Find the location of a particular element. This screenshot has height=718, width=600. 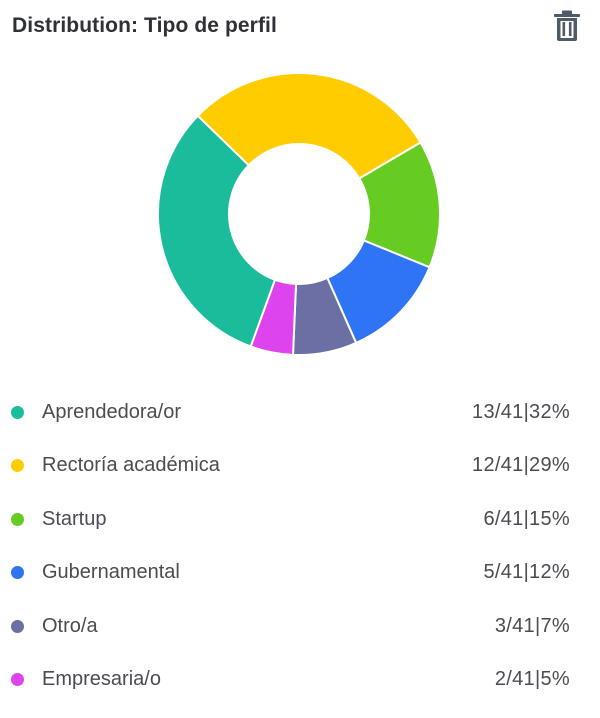

legend-value: 6/41|15% is located at coordinates (526, 518).